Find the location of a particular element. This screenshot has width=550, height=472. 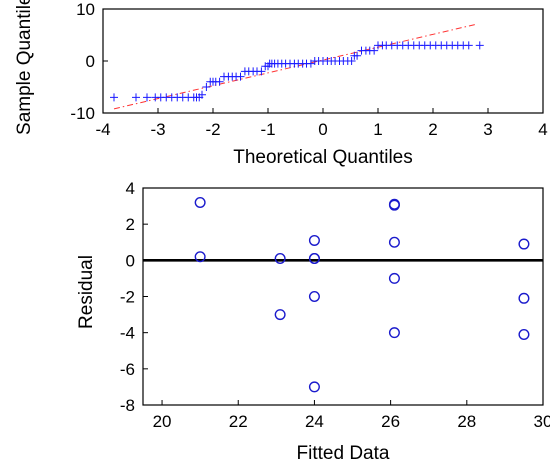

x-tick-label: 0 is located at coordinates (322, 129).